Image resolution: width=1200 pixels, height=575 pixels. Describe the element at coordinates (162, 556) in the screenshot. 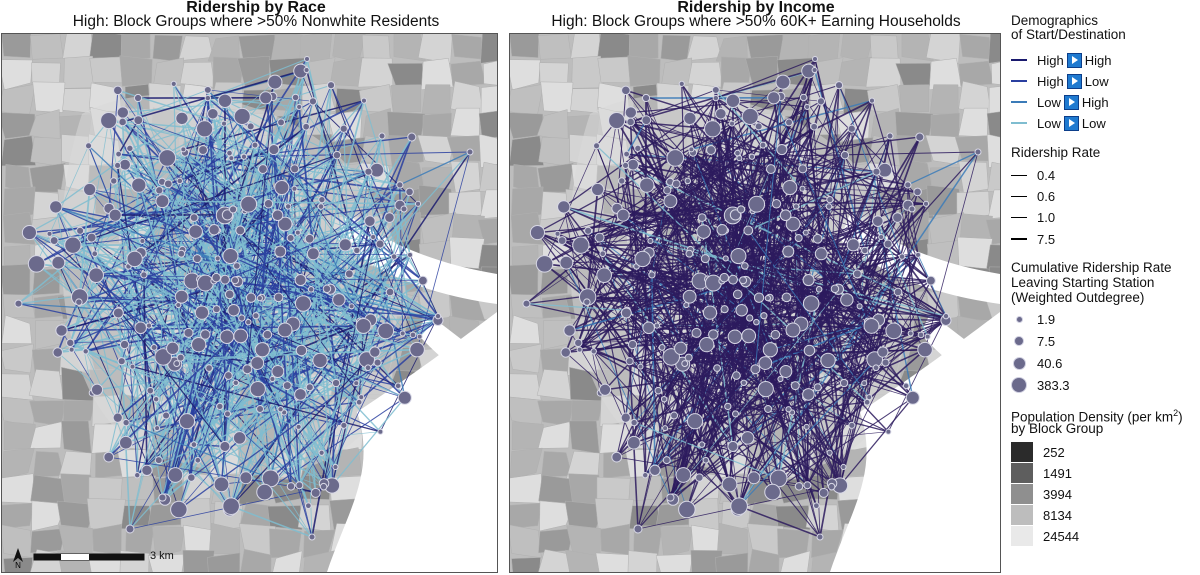

I see `scale-label: 3 km` at that location.